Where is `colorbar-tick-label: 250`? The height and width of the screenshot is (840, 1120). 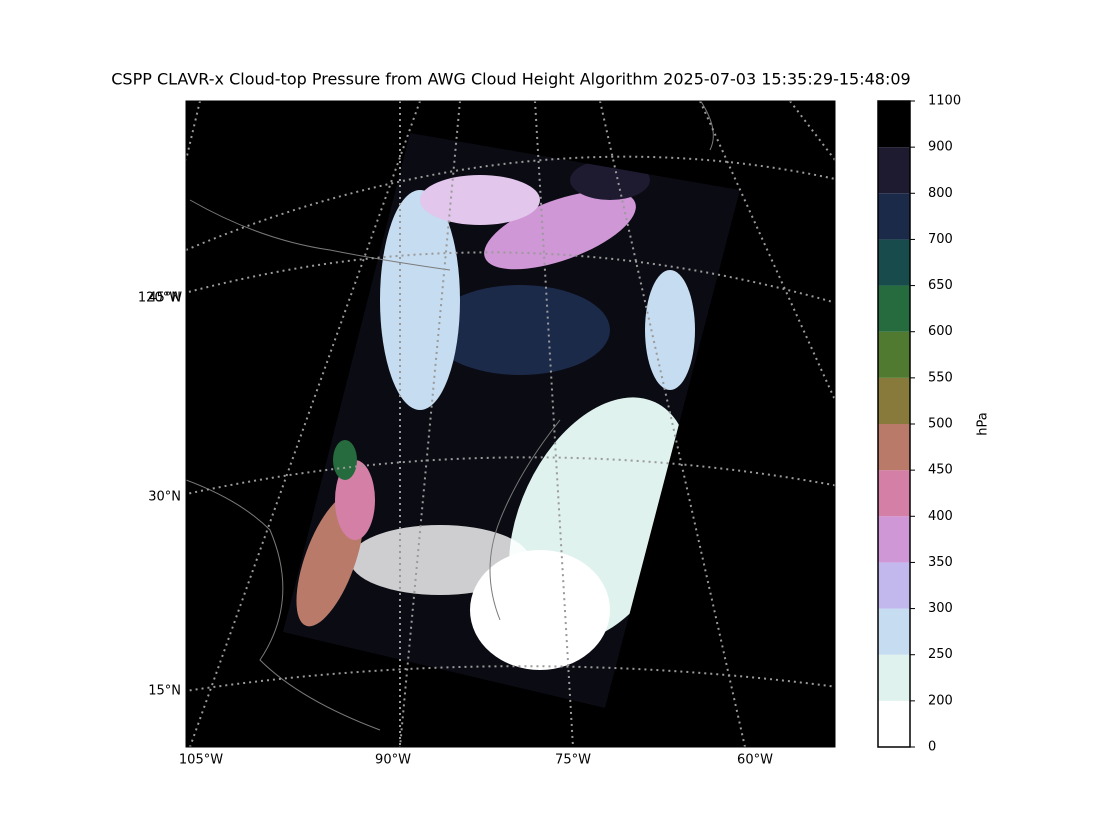 colorbar-tick-label: 250 is located at coordinates (940, 654).